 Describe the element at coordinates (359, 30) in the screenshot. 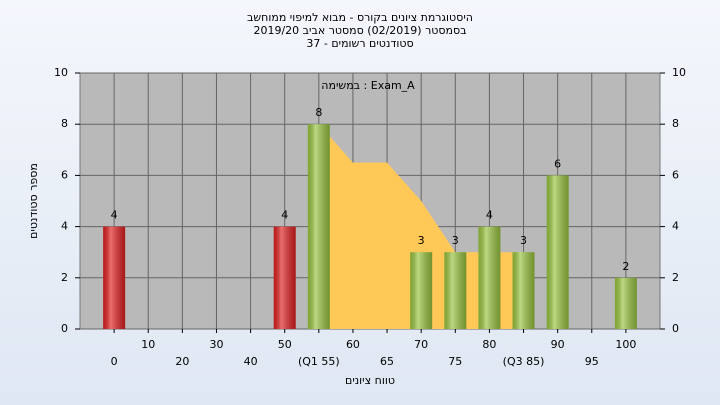

I see `title-line: בסמסטר (02/2019) סמסטר אביב 2019/20` at that location.